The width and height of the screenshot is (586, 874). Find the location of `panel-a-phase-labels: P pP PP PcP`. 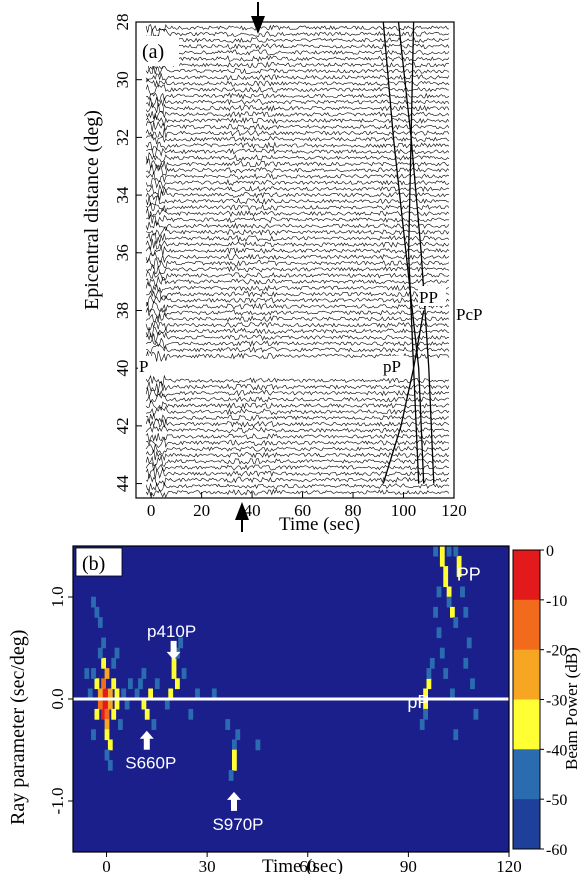

panel-a-phase-labels: P pP PP PcP is located at coordinates (310, 331).